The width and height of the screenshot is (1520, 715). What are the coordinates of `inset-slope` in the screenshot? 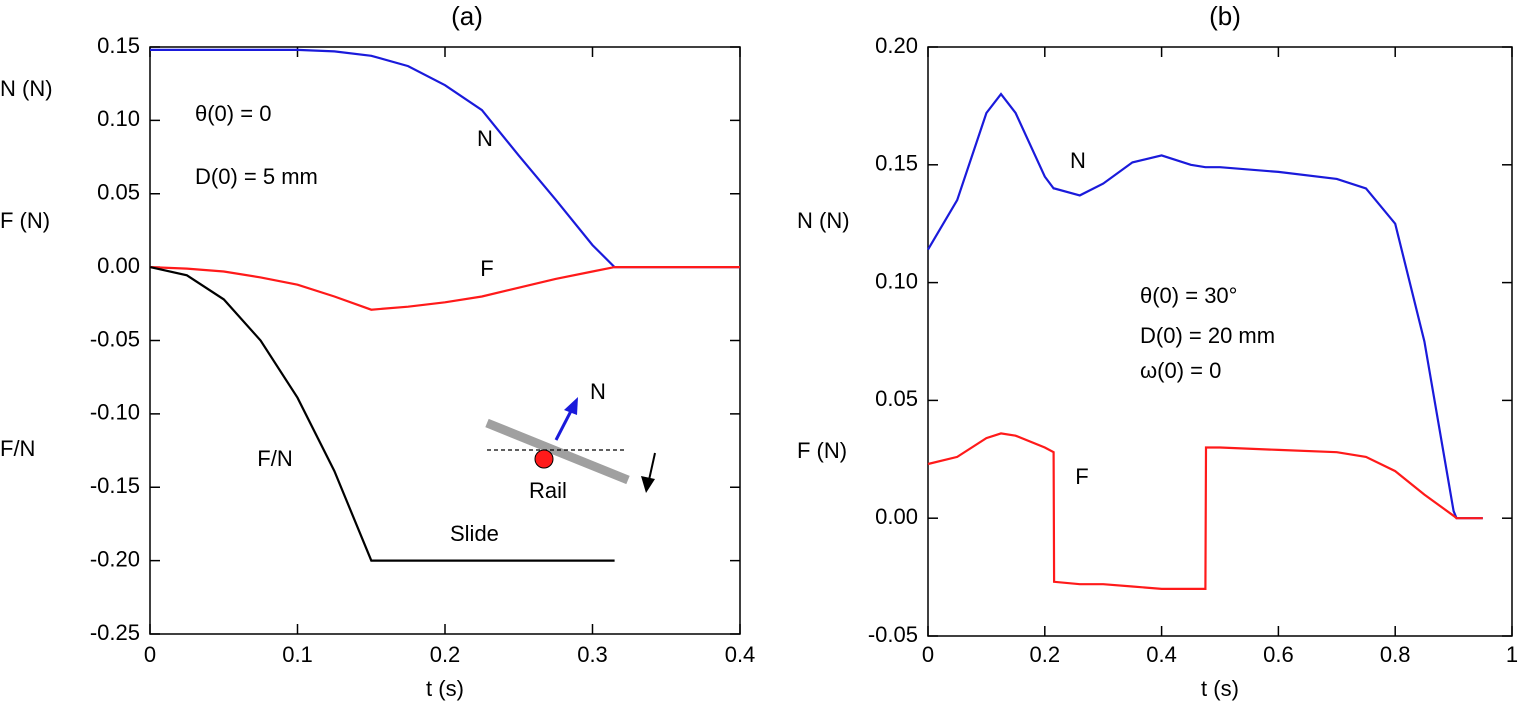 It's located at (557, 451).